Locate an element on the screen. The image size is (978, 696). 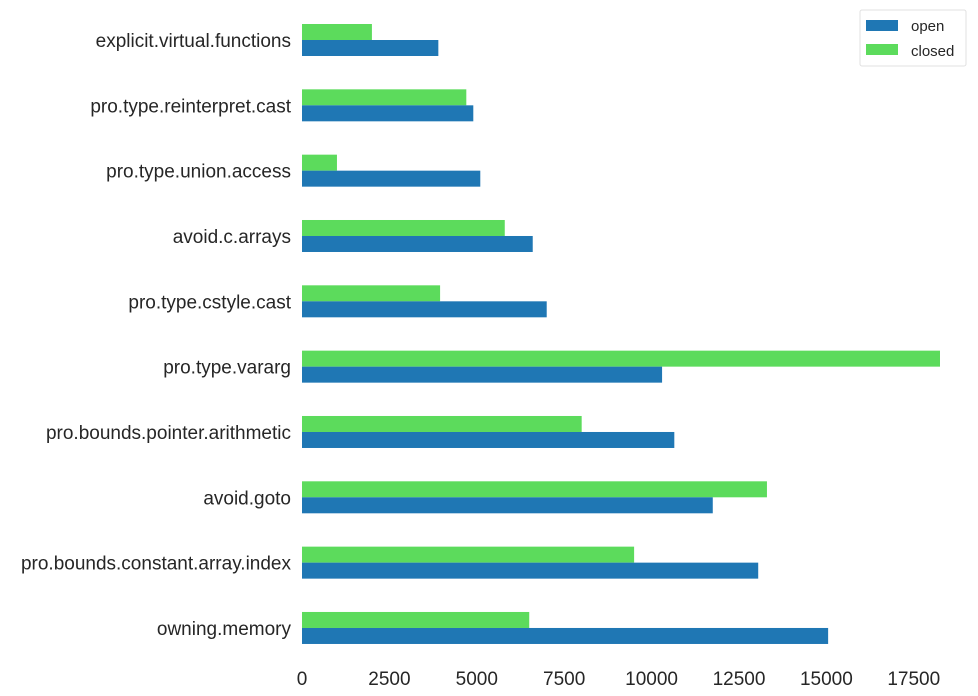
x-tick-label-6: 15000 is located at coordinates (826, 679).